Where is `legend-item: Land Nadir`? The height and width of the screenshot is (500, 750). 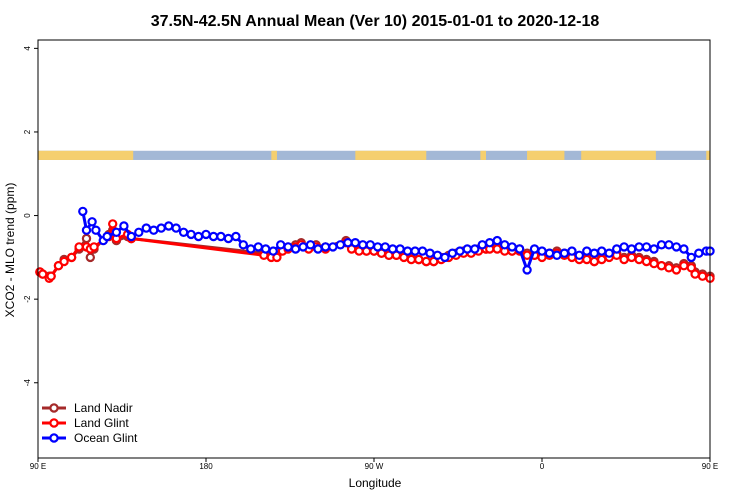
legend-item: Land Nadir is located at coordinates (87, 408).